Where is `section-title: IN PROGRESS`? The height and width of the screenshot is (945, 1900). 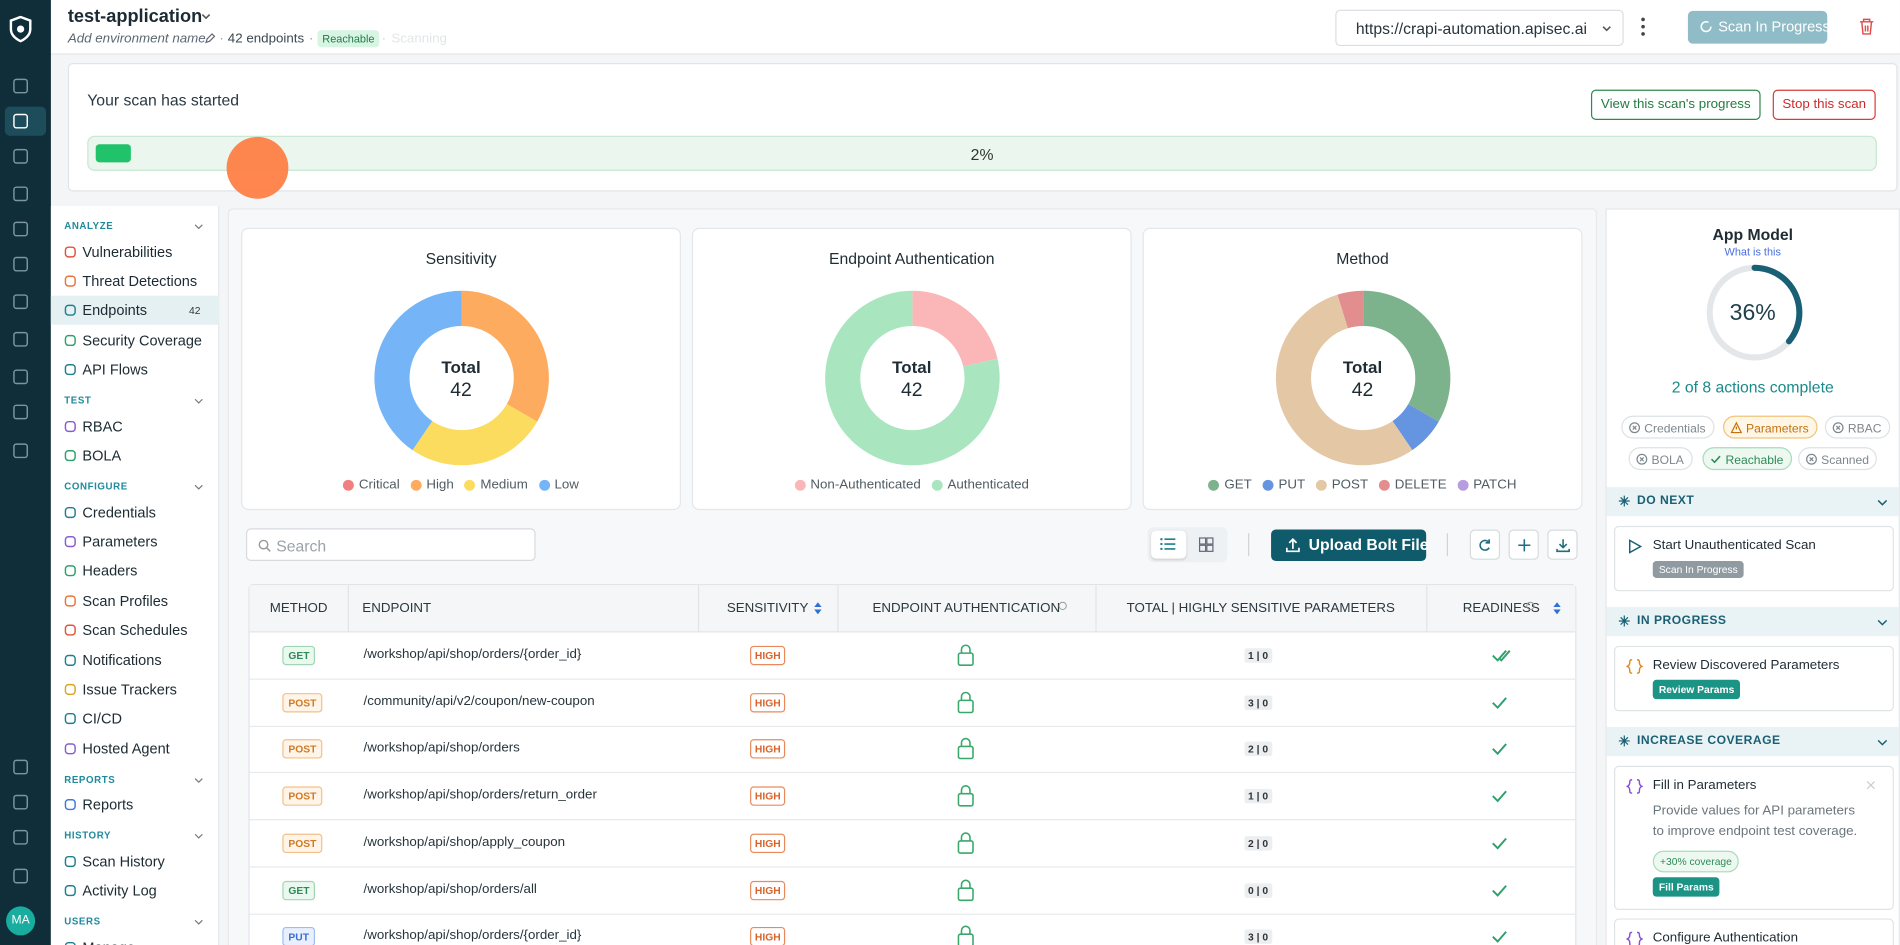 section-title: IN PROGRESS is located at coordinates (1682, 621).